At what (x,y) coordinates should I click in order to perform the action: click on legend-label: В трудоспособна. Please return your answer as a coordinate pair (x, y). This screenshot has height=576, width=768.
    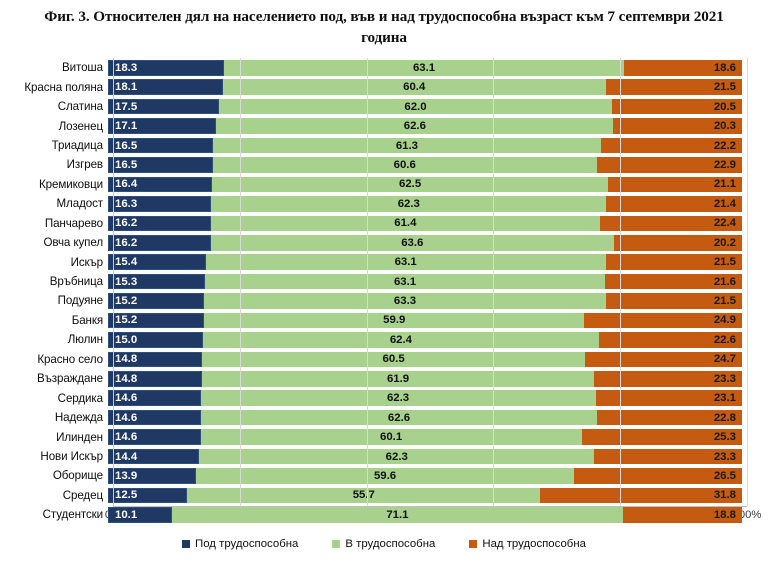
    Looking at the image, I should click on (390, 544).